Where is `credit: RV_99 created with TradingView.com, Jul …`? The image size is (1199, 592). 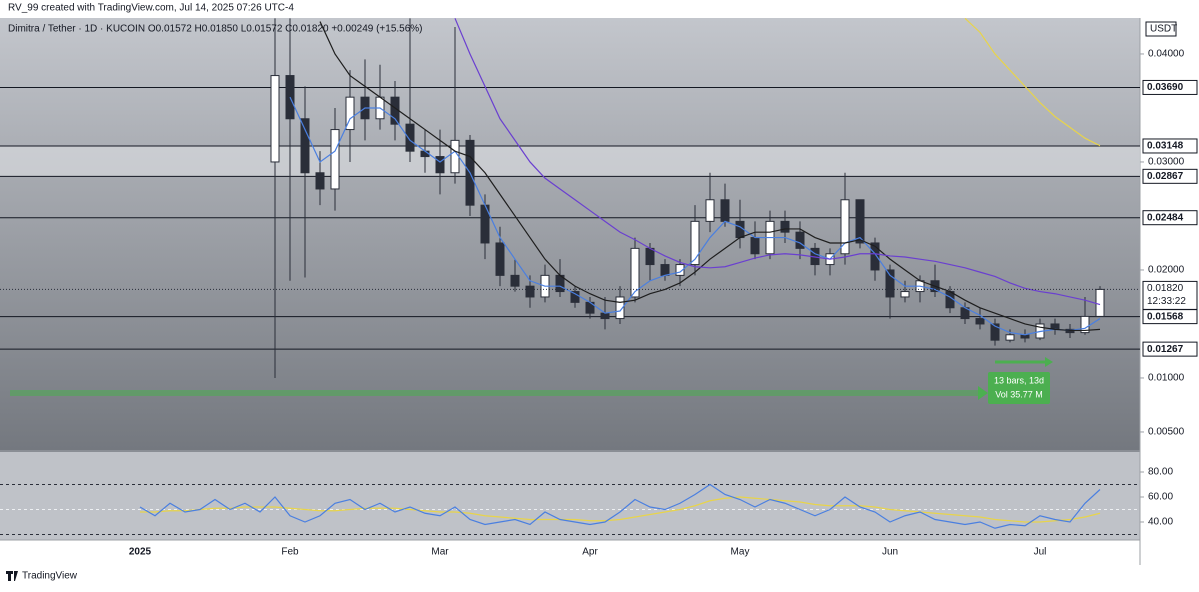
credit: RV_99 created with TradingView.com, Jul … is located at coordinates (151, 8).